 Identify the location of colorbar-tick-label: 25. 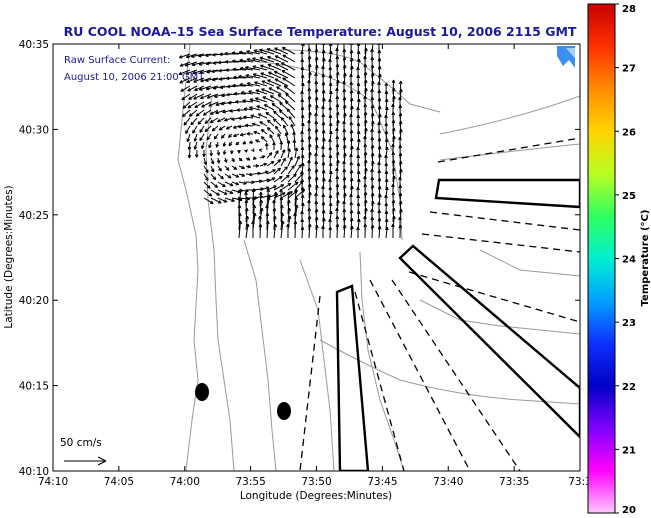
(629, 196).